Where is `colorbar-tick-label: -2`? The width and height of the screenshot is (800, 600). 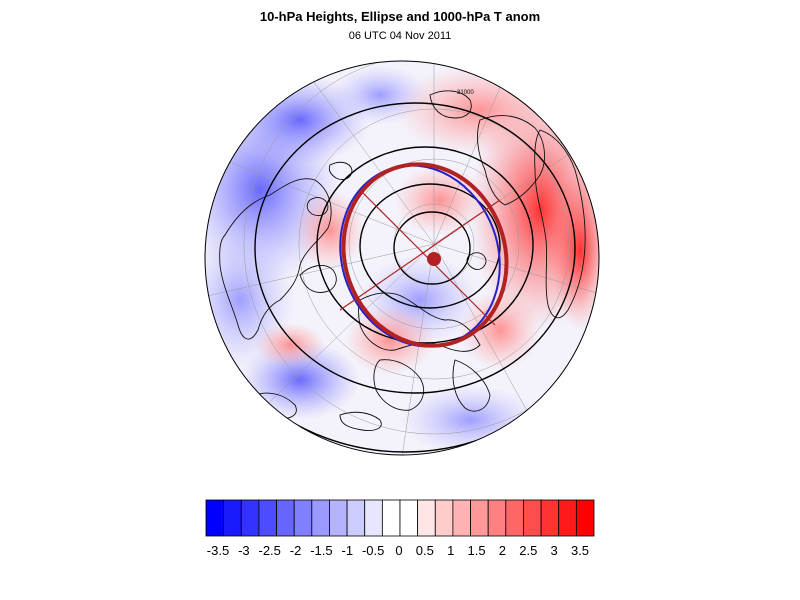
colorbar-tick-label: -2 is located at coordinates (295, 550).